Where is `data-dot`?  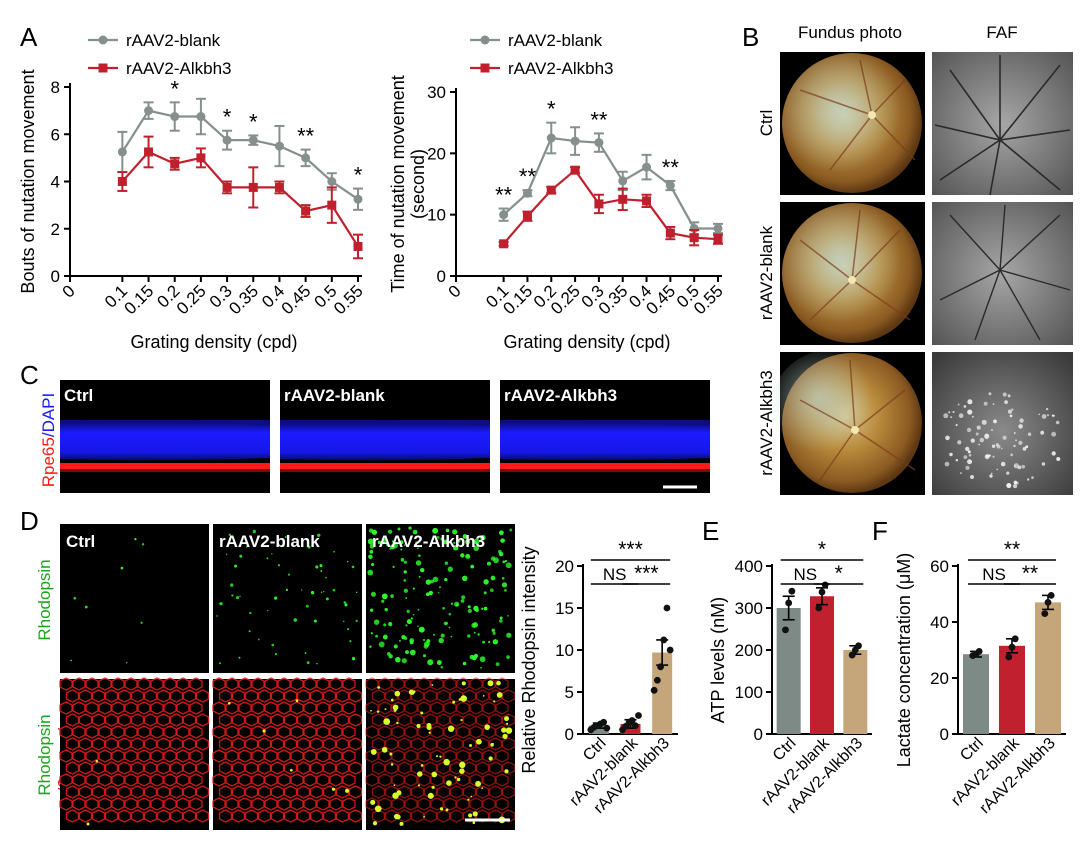
data-dot is located at coordinates (1051, 595).